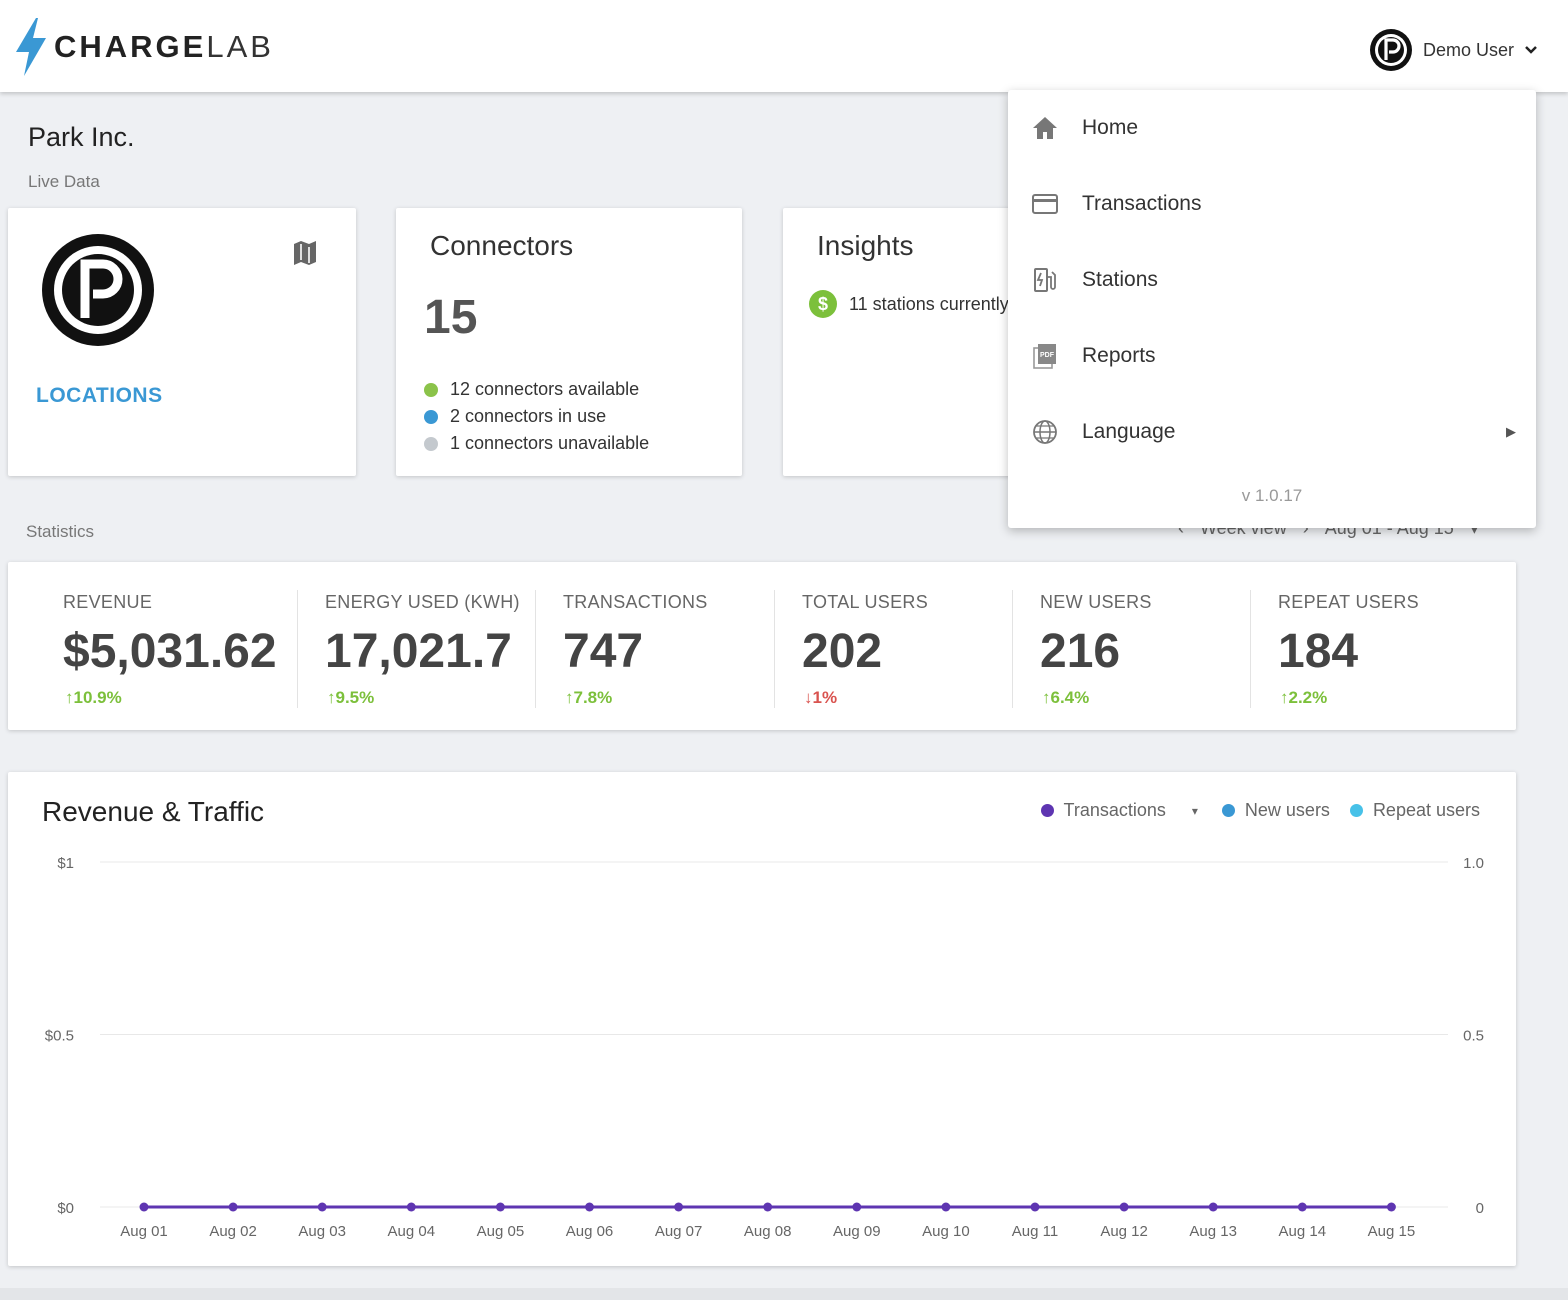 This screenshot has height=1300, width=1568. What do you see at coordinates (81, 137) in the screenshot?
I see `page-title: Park Inc.` at bounding box center [81, 137].